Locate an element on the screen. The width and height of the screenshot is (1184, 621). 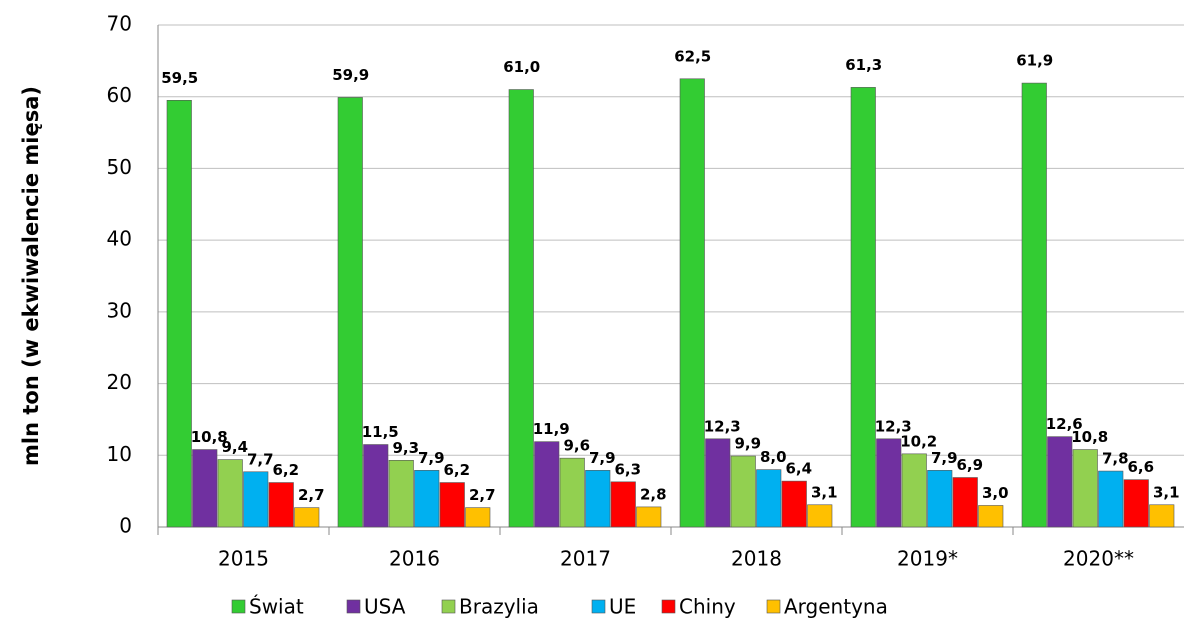
value-label: 9,6 is located at coordinates (576, 446).